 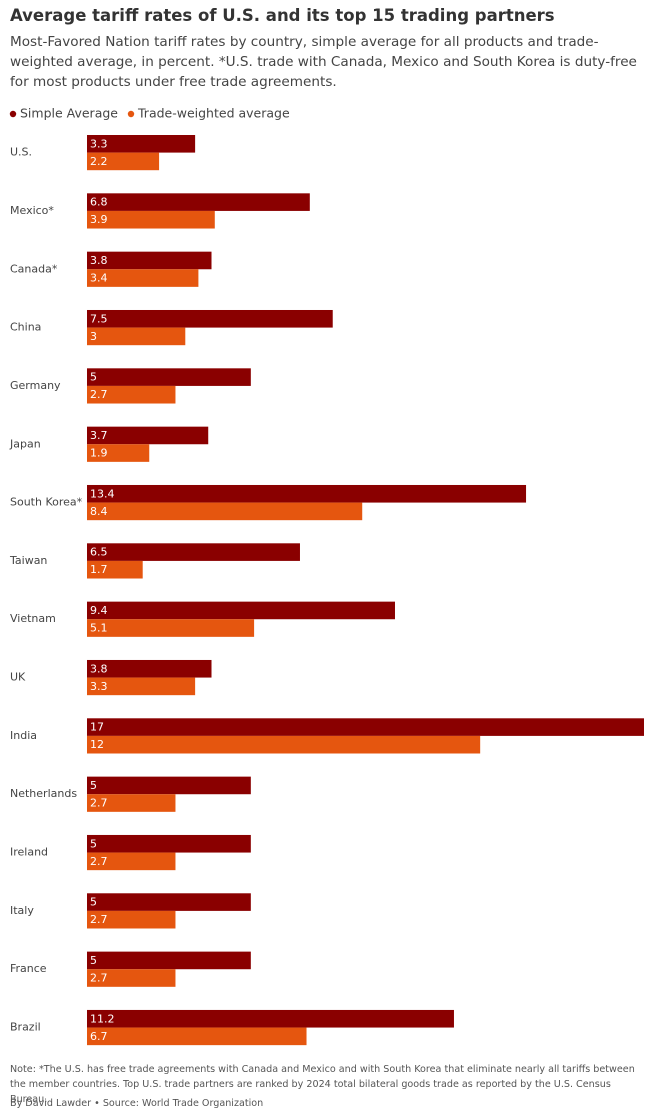 What do you see at coordinates (46, 502) in the screenshot?
I see `category-label: South Korea*` at bounding box center [46, 502].